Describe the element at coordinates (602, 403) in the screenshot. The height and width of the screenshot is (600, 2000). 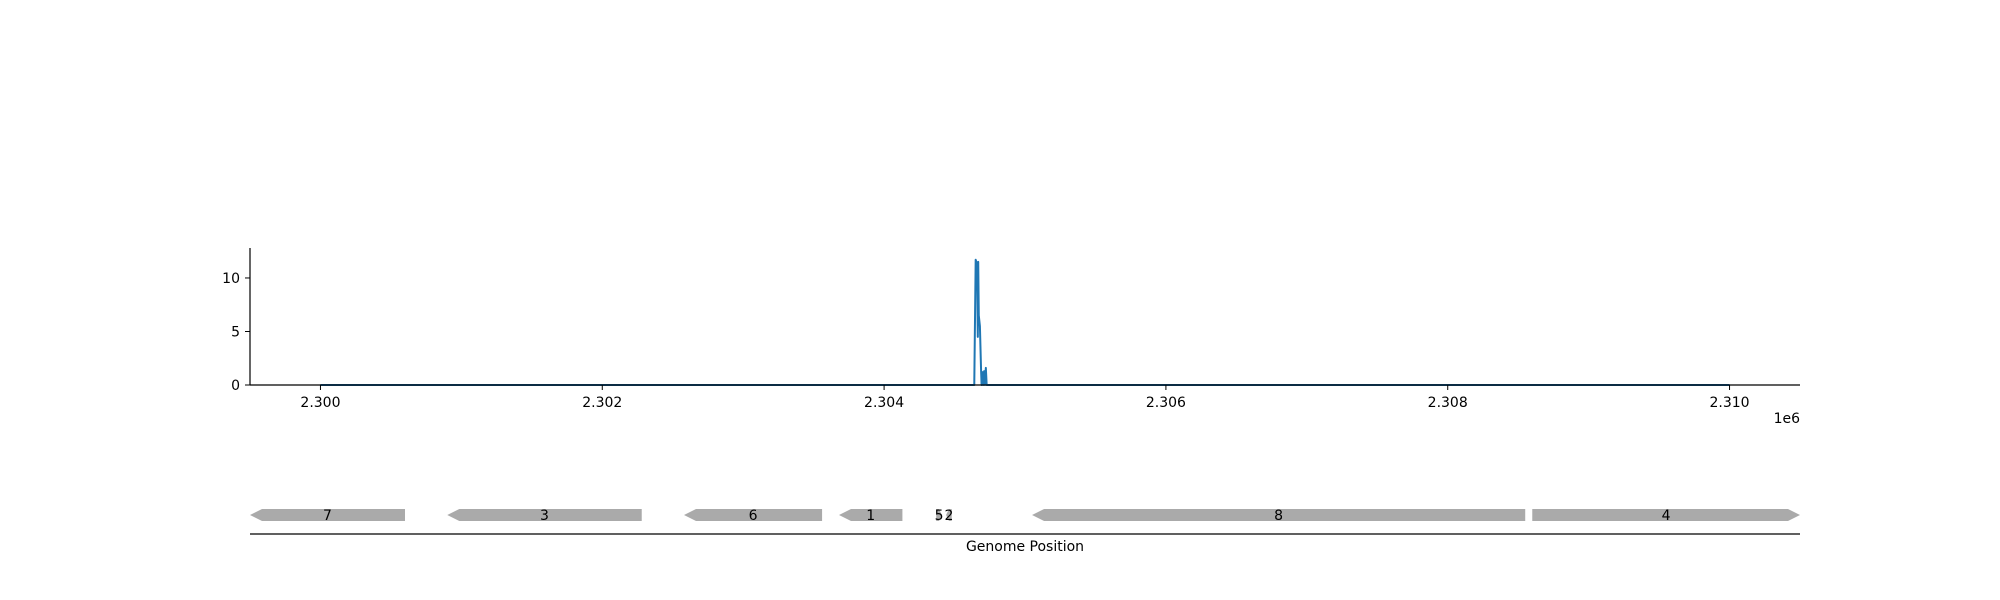
I see `x-tick-label-1: 2.302` at that location.